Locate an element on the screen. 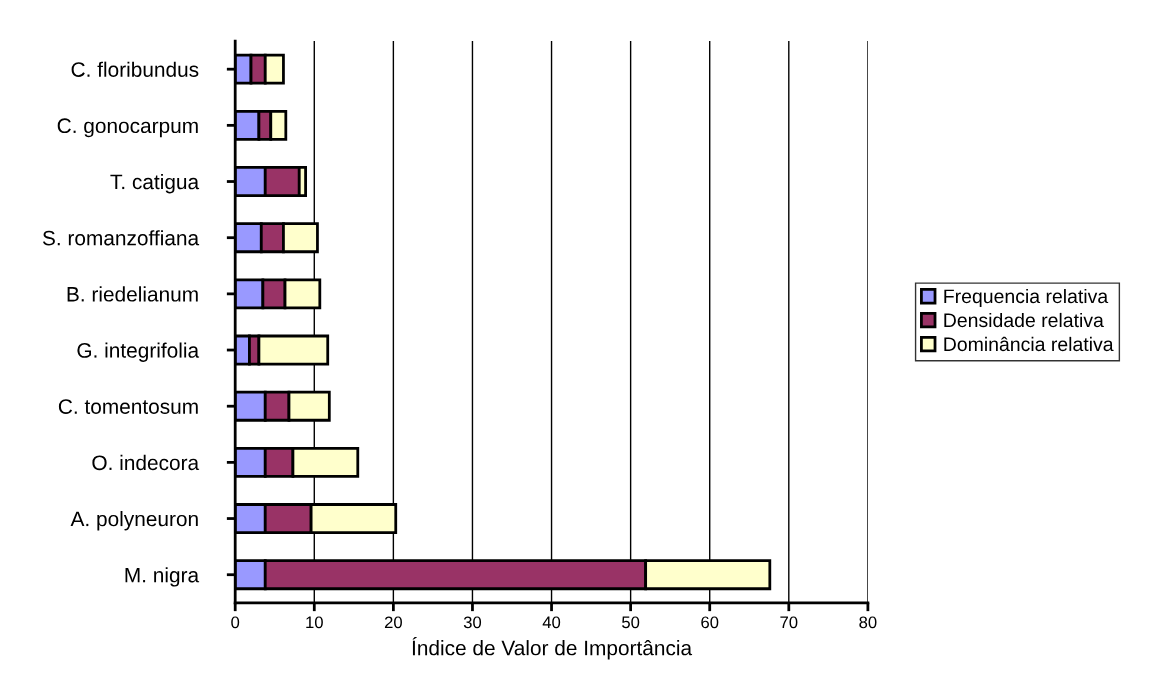 The width and height of the screenshot is (1176, 685). x-tick-label: 0 is located at coordinates (235, 622).